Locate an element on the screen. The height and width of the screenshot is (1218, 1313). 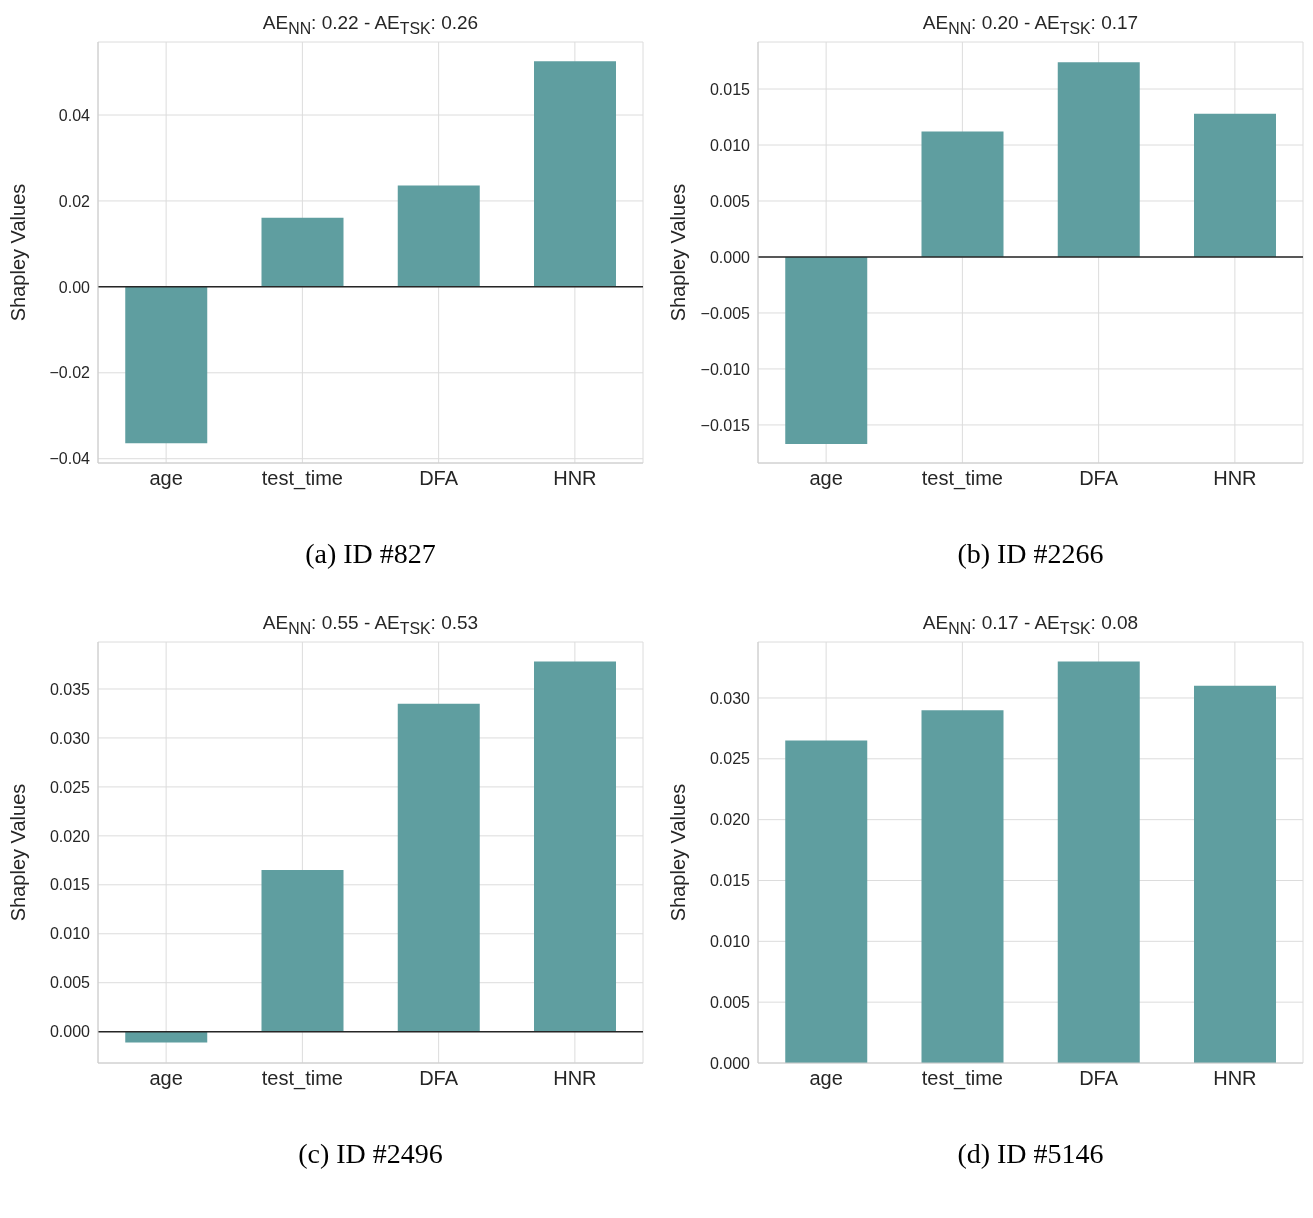
y-tick-label: −0.010 is located at coordinates (725, 369).